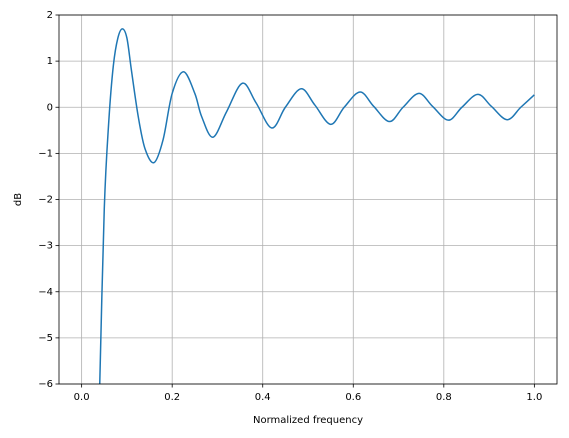 The height and width of the screenshot is (438, 569). Describe the element at coordinates (50, 15) in the screenshot. I see `y-tick-label: 2` at that location.